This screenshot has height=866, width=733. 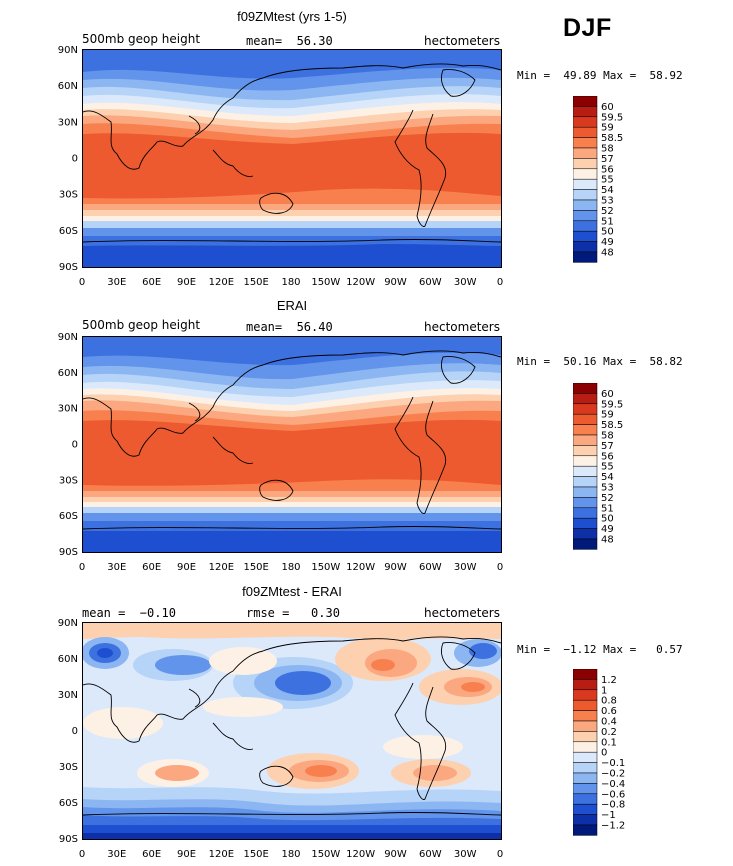 What do you see at coordinates (607, 508) in the screenshot?
I see `colorbar-label: 51` at bounding box center [607, 508].